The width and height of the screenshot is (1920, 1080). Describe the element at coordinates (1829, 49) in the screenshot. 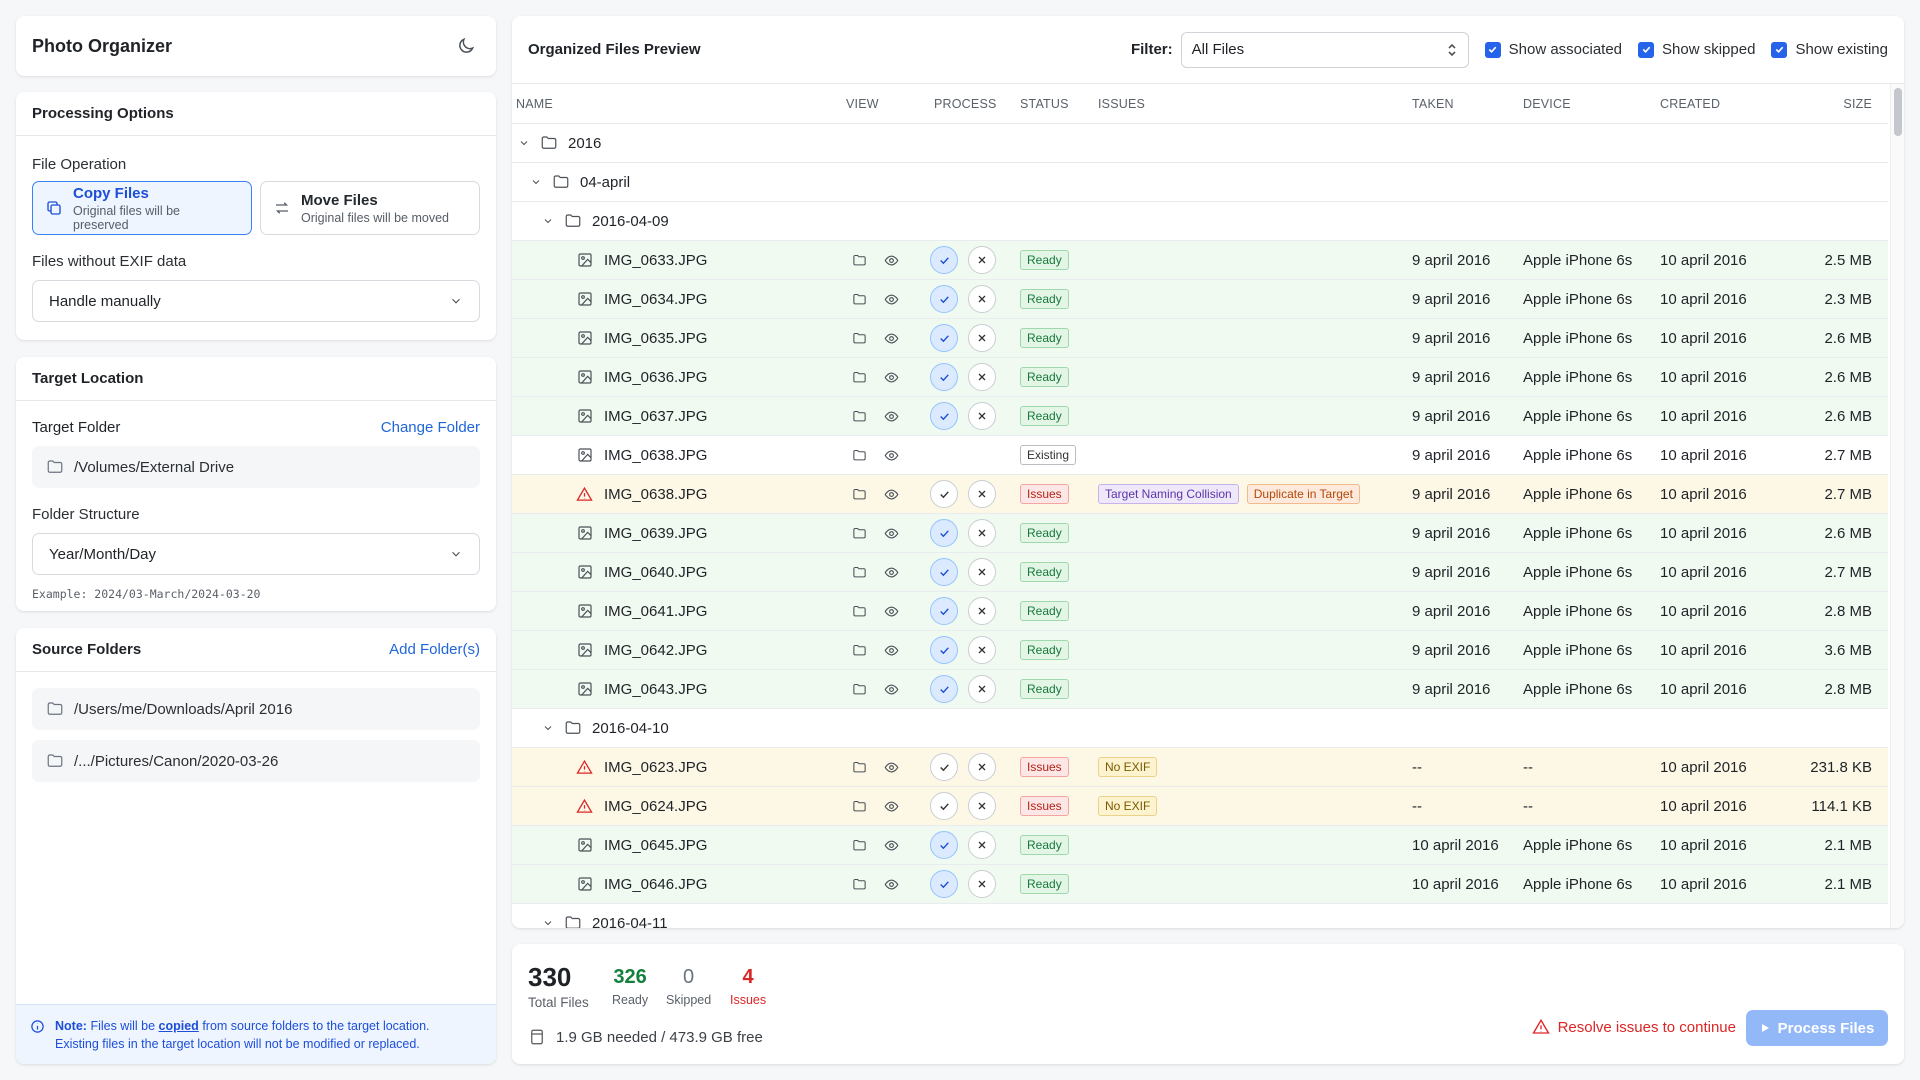

I see `show-existing-checkbox: Show existing` at that location.